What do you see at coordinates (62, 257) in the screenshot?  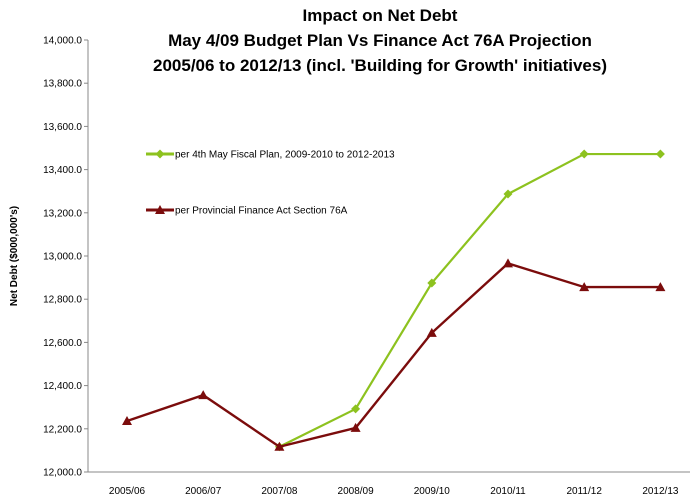 I see `y-tick-label: 13,000.0` at bounding box center [62, 257].